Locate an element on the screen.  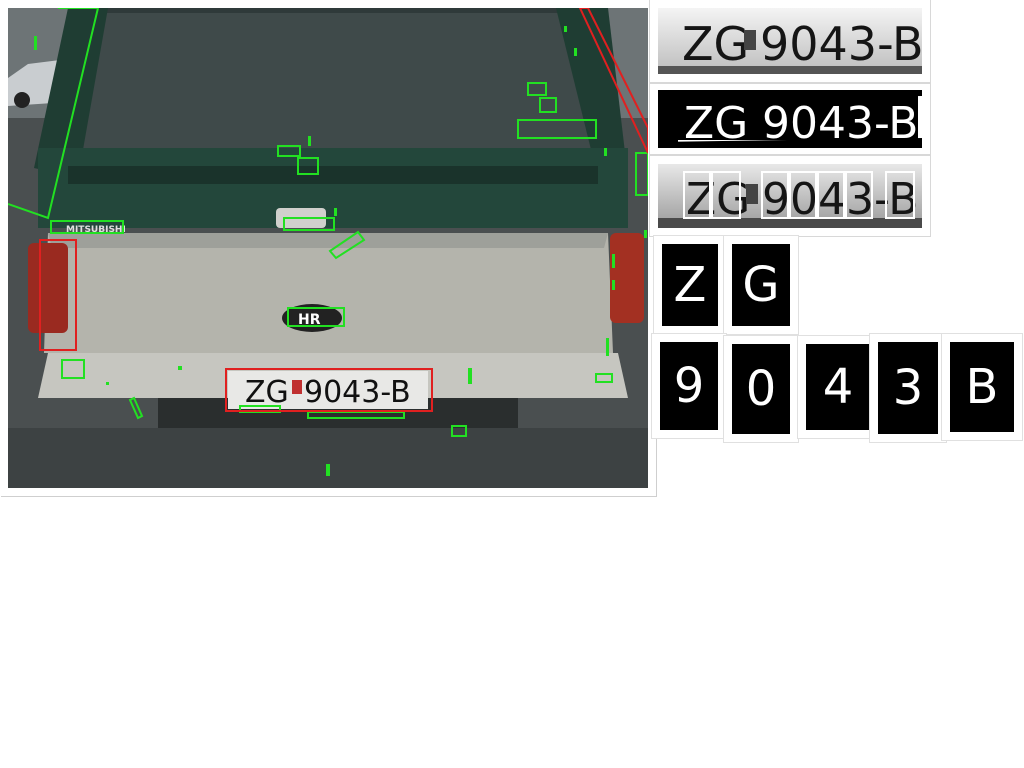
plate-prefix: ZG is located at coordinates (267, 392).